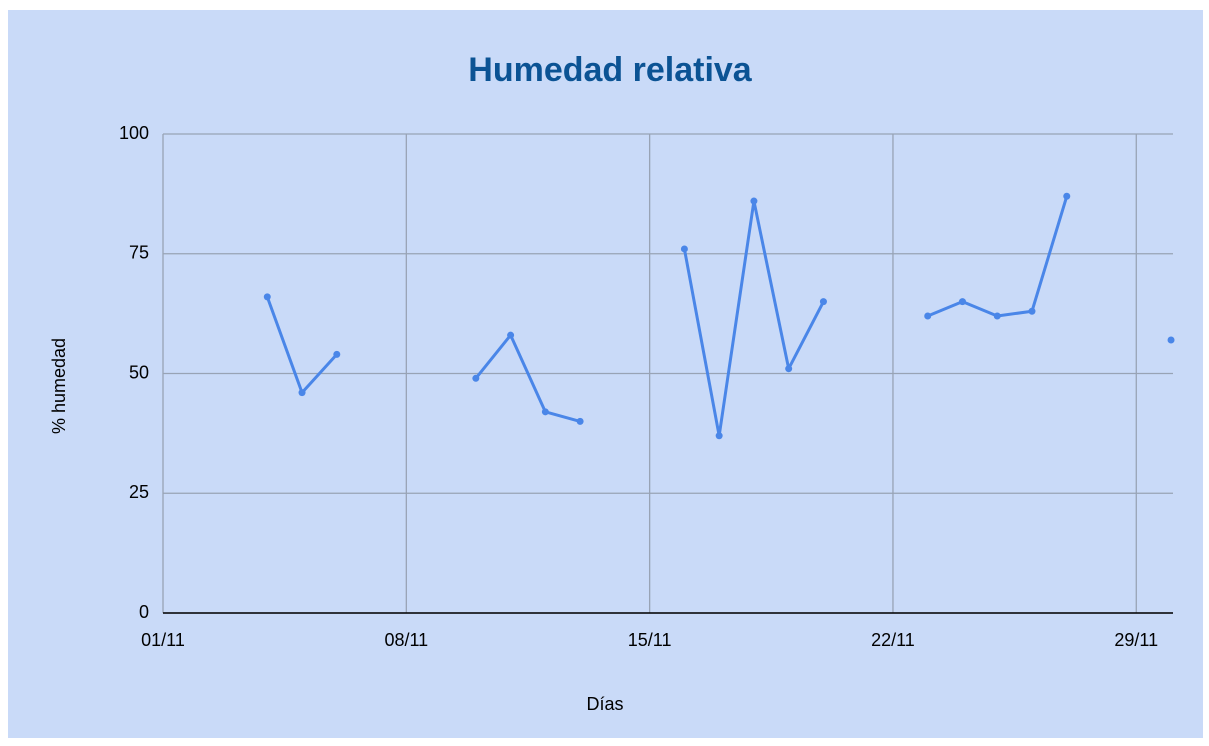 The image size is (1209, 746). Describe the element at coordinates (134, 133) in the screenshot. I see `y-tick-label: 100` at that location.